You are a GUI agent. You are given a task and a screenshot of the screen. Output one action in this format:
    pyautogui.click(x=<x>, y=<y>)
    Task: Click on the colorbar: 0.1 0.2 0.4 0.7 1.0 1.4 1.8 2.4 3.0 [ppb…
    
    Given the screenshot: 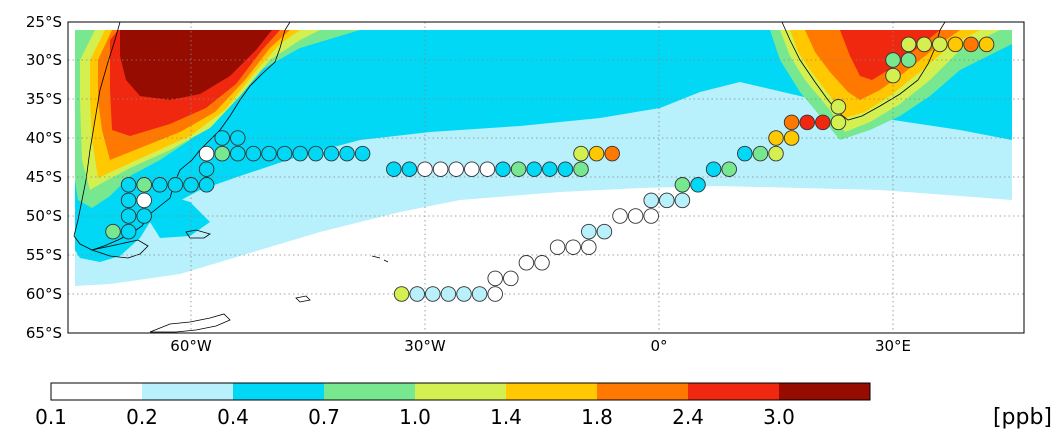 What is the action you would take?
    pyautogui.click(x=543, y=406)
    